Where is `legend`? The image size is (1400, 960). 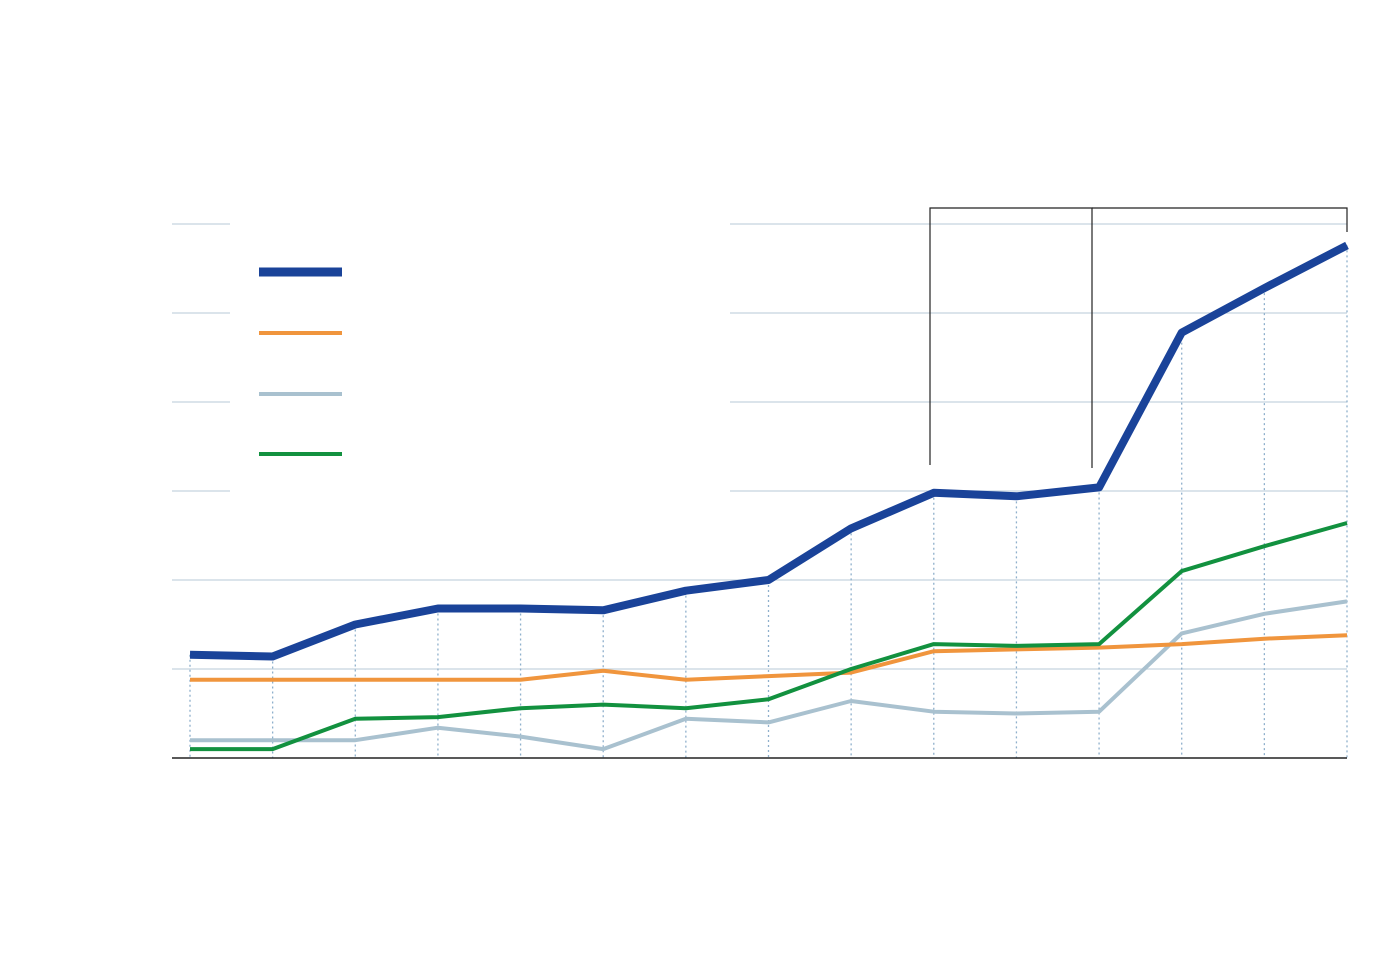 legend is located at coordinates (300, 361).